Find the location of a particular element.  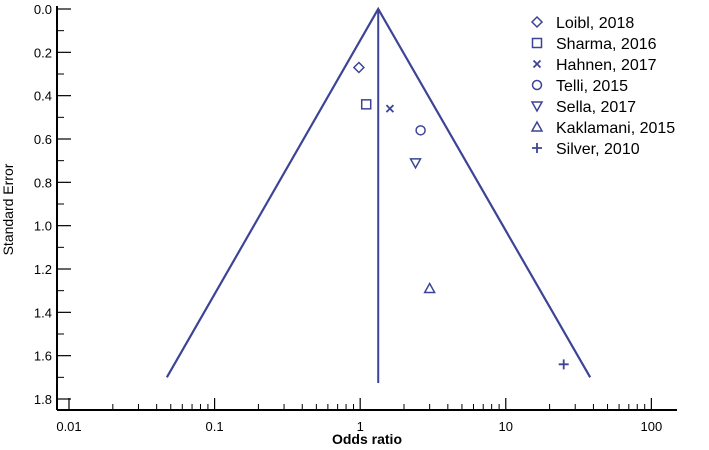

x-axis-title: Odds ratio is located at coordinates (367, 439).